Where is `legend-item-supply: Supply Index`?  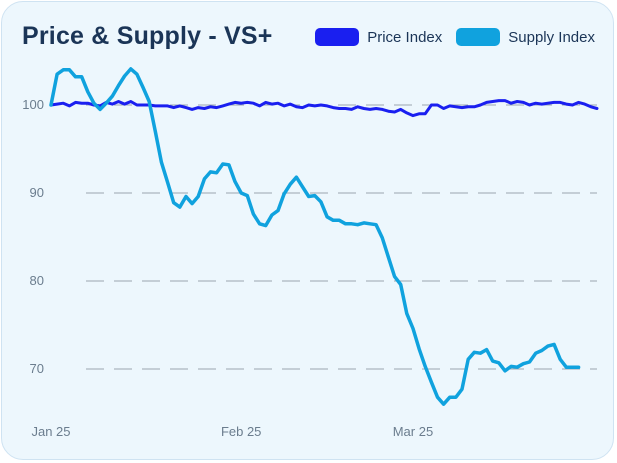
legend-item-supply: Supply Index is located at coordinates (525, 37).